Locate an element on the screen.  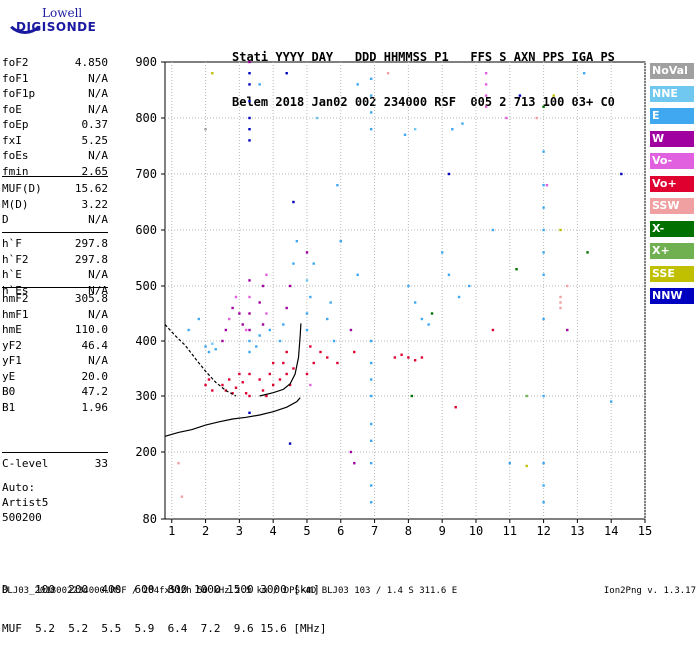
y-tick-label: 900 is located at coordinates (146, 62).